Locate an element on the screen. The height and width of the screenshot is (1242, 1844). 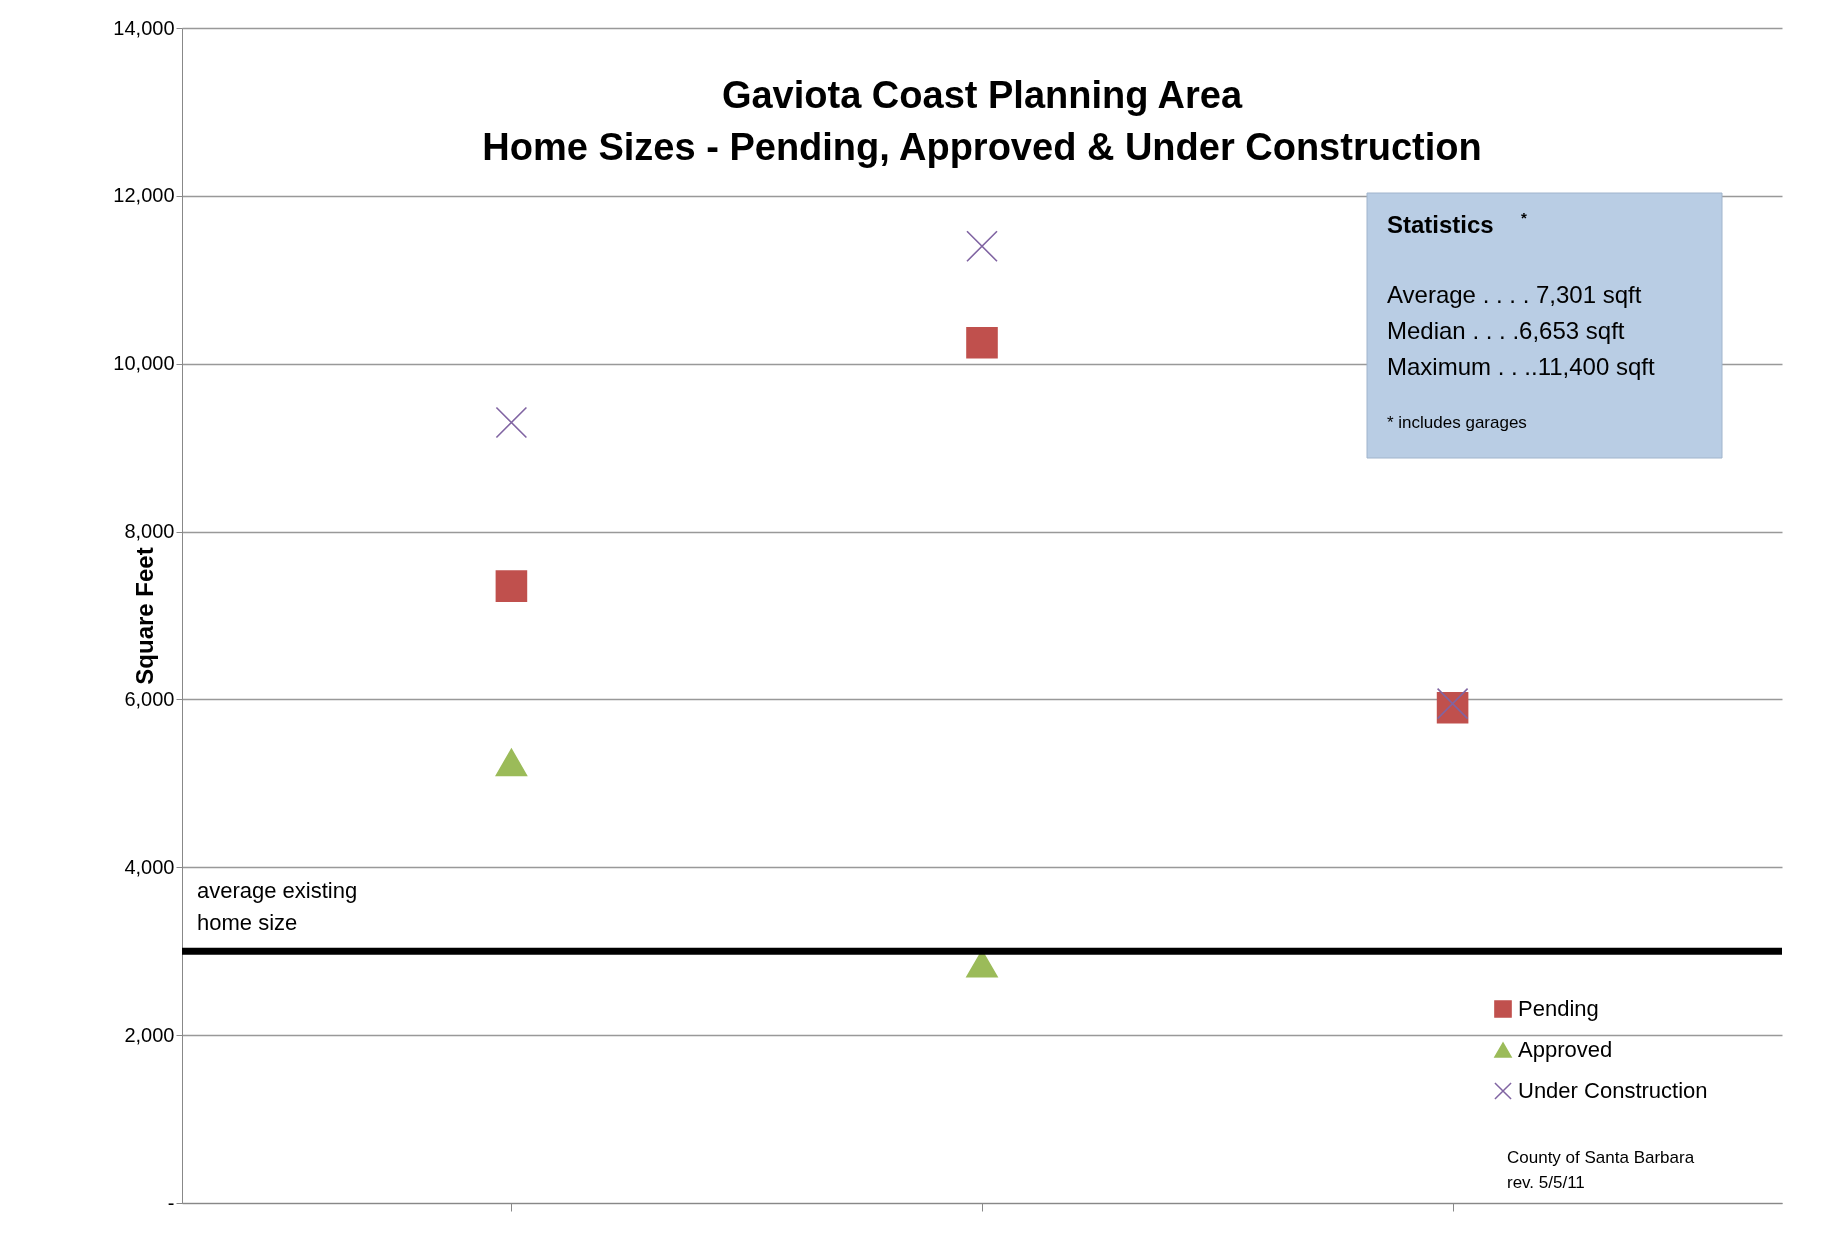
y-axis-title: Square Feet is located at coordinates (145, 616).